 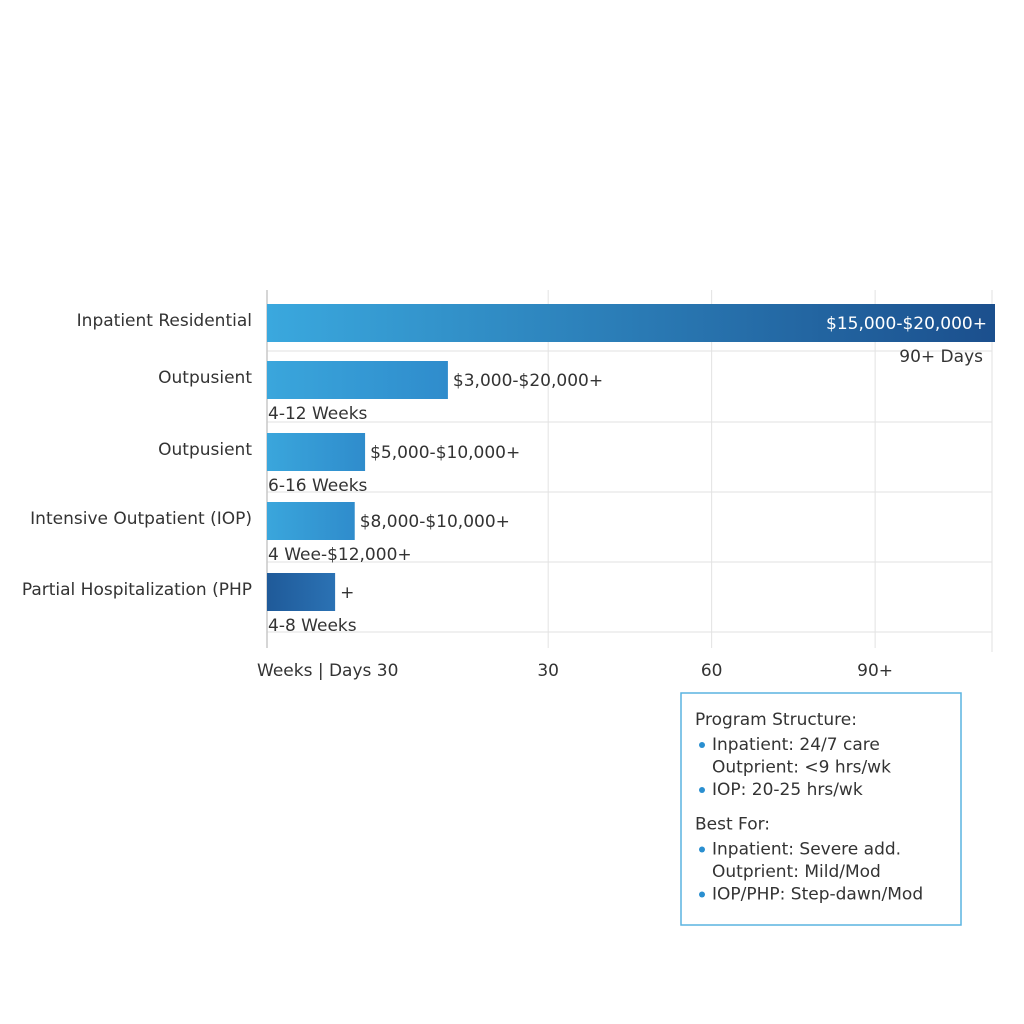 I want to click on x-tick-label: 60, so click(x=712, y=671).